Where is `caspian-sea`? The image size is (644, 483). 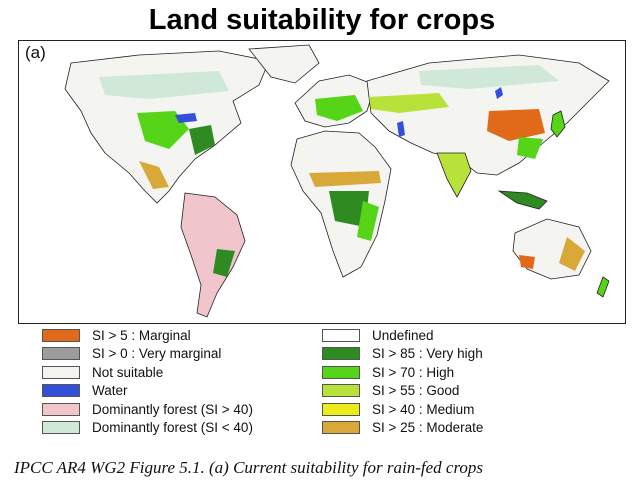 caspian-sea is located at coordinates (401, 129).